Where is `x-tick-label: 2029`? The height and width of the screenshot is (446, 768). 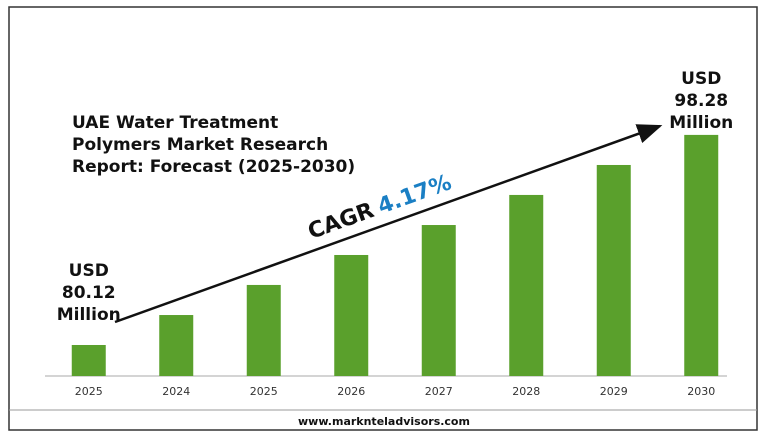 x-tick-label: 2029 is located at coordinates (614, 391).